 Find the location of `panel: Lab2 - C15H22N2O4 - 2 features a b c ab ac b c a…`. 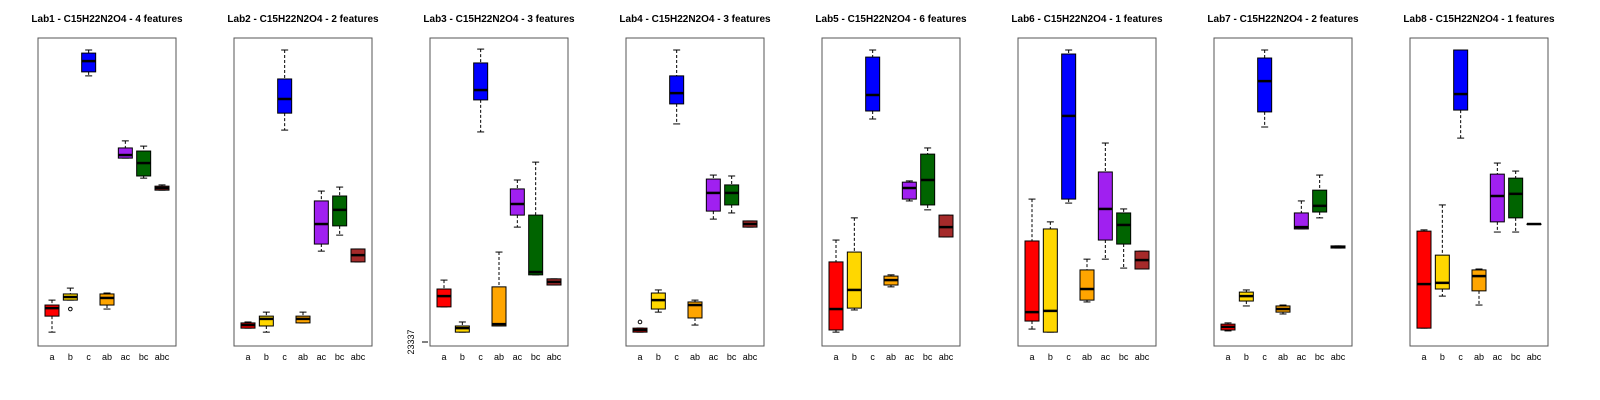

panel: Lab2 - C15H22N2O4 - 2 features a b c ab ac b c a… is located at coordinates (303, 188).